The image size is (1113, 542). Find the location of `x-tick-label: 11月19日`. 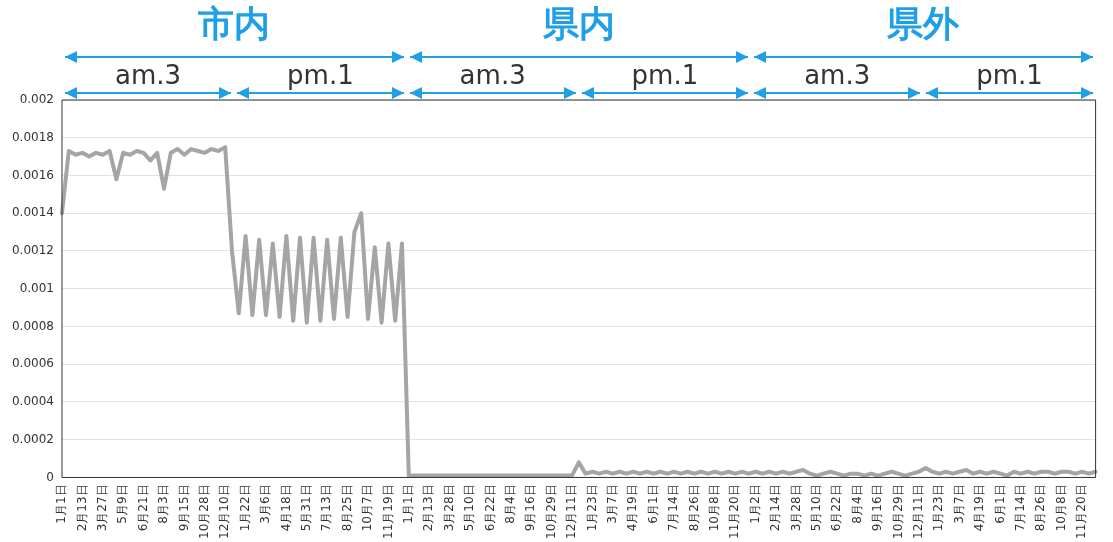

x-tick-label: 11月19日 is located at coordinates (387, 512).